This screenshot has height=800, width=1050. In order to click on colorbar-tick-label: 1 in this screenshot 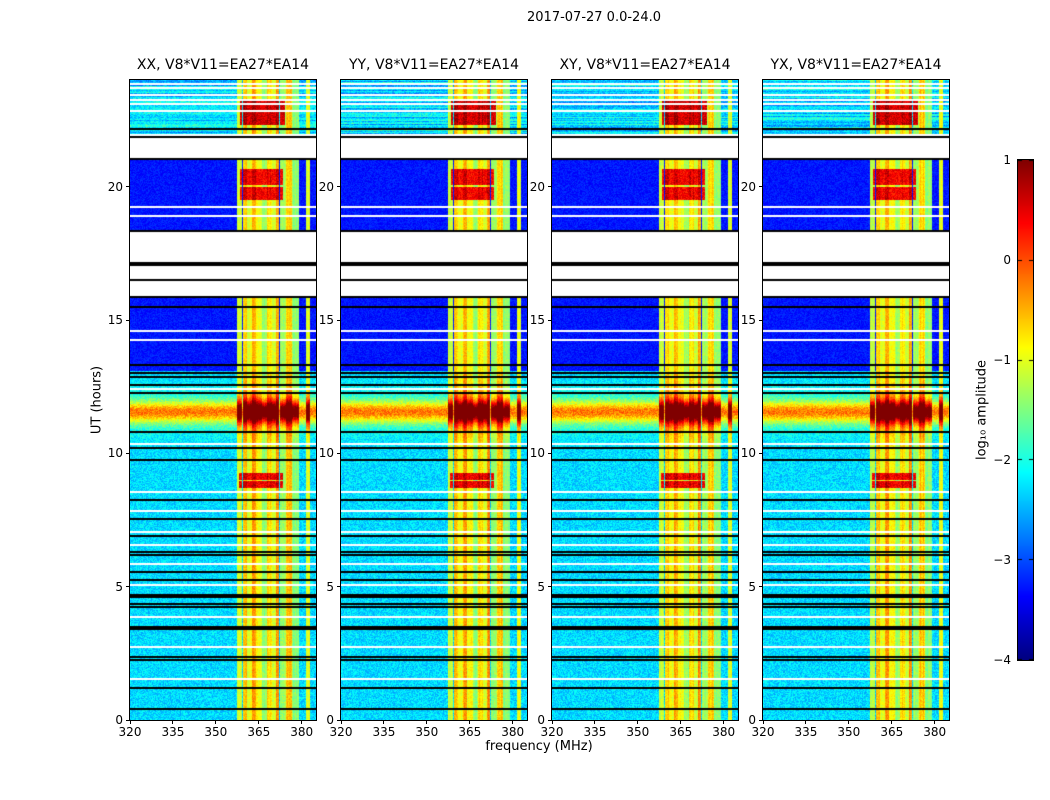, I will do `click(1007, 160)`.